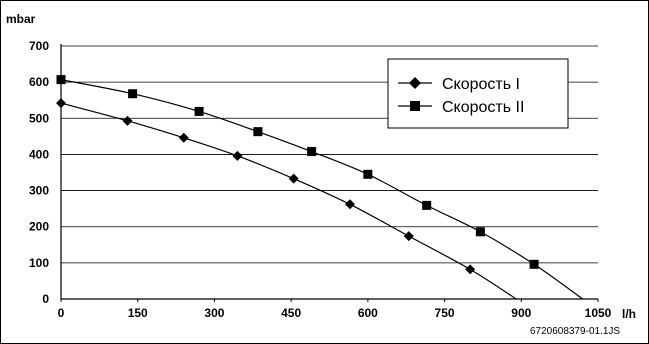 Image resolution: width=649 pixels, height=344 pixels. Describe the element at coordinates (415, 83) in the screenshot. I see `legend-diamond-icon` at that location.